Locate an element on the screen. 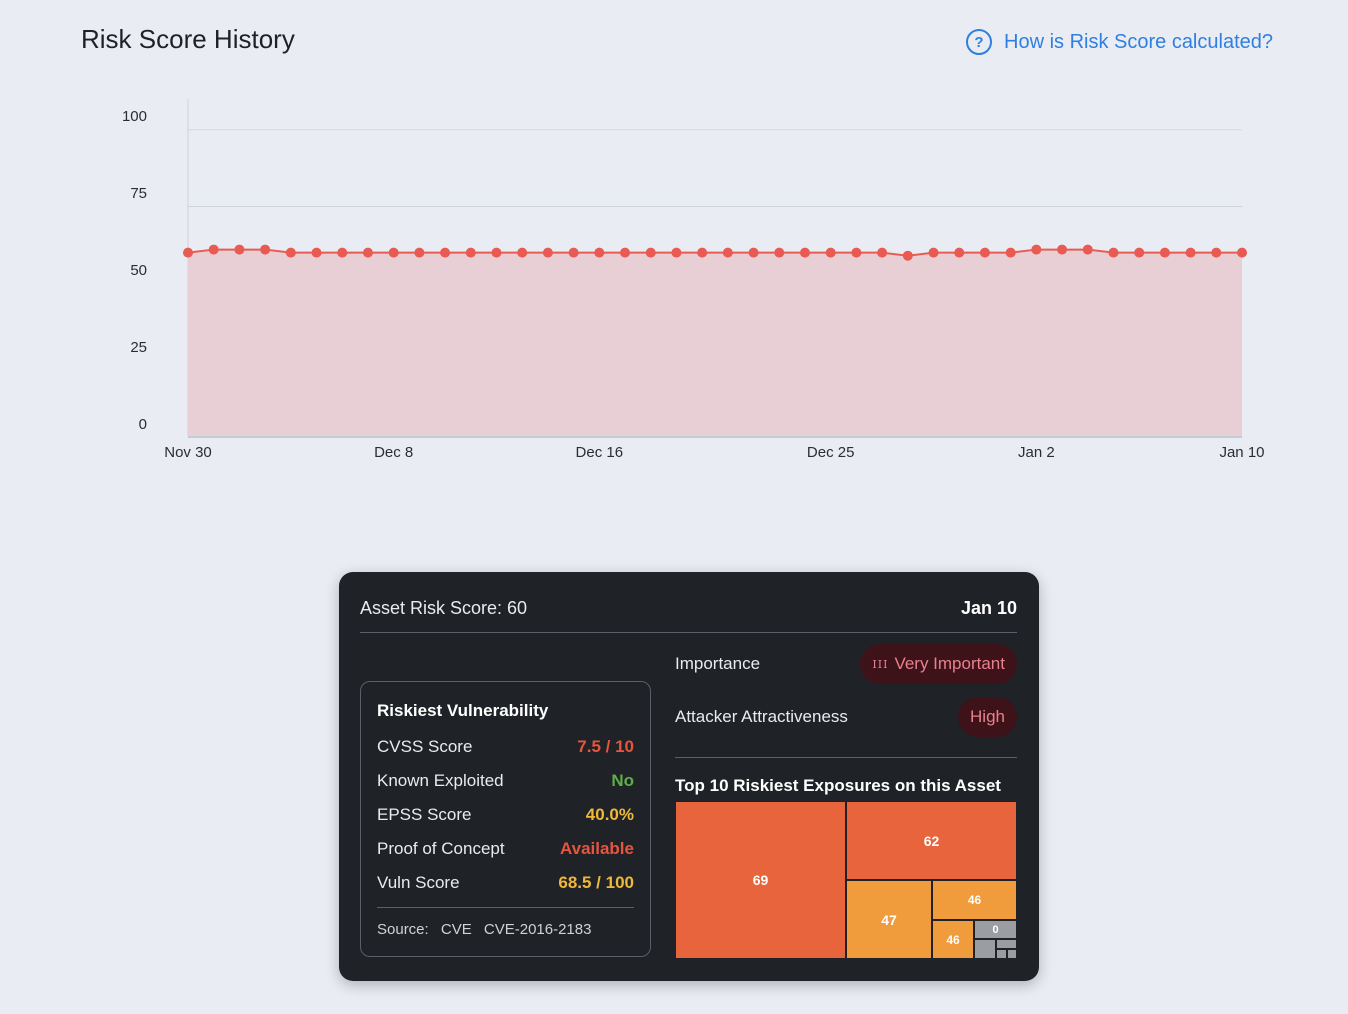 The width and height of the screenshot is (1348, 1014). help-link-text: How is Risk Score calculated? is located at coordinates (1138, 41).